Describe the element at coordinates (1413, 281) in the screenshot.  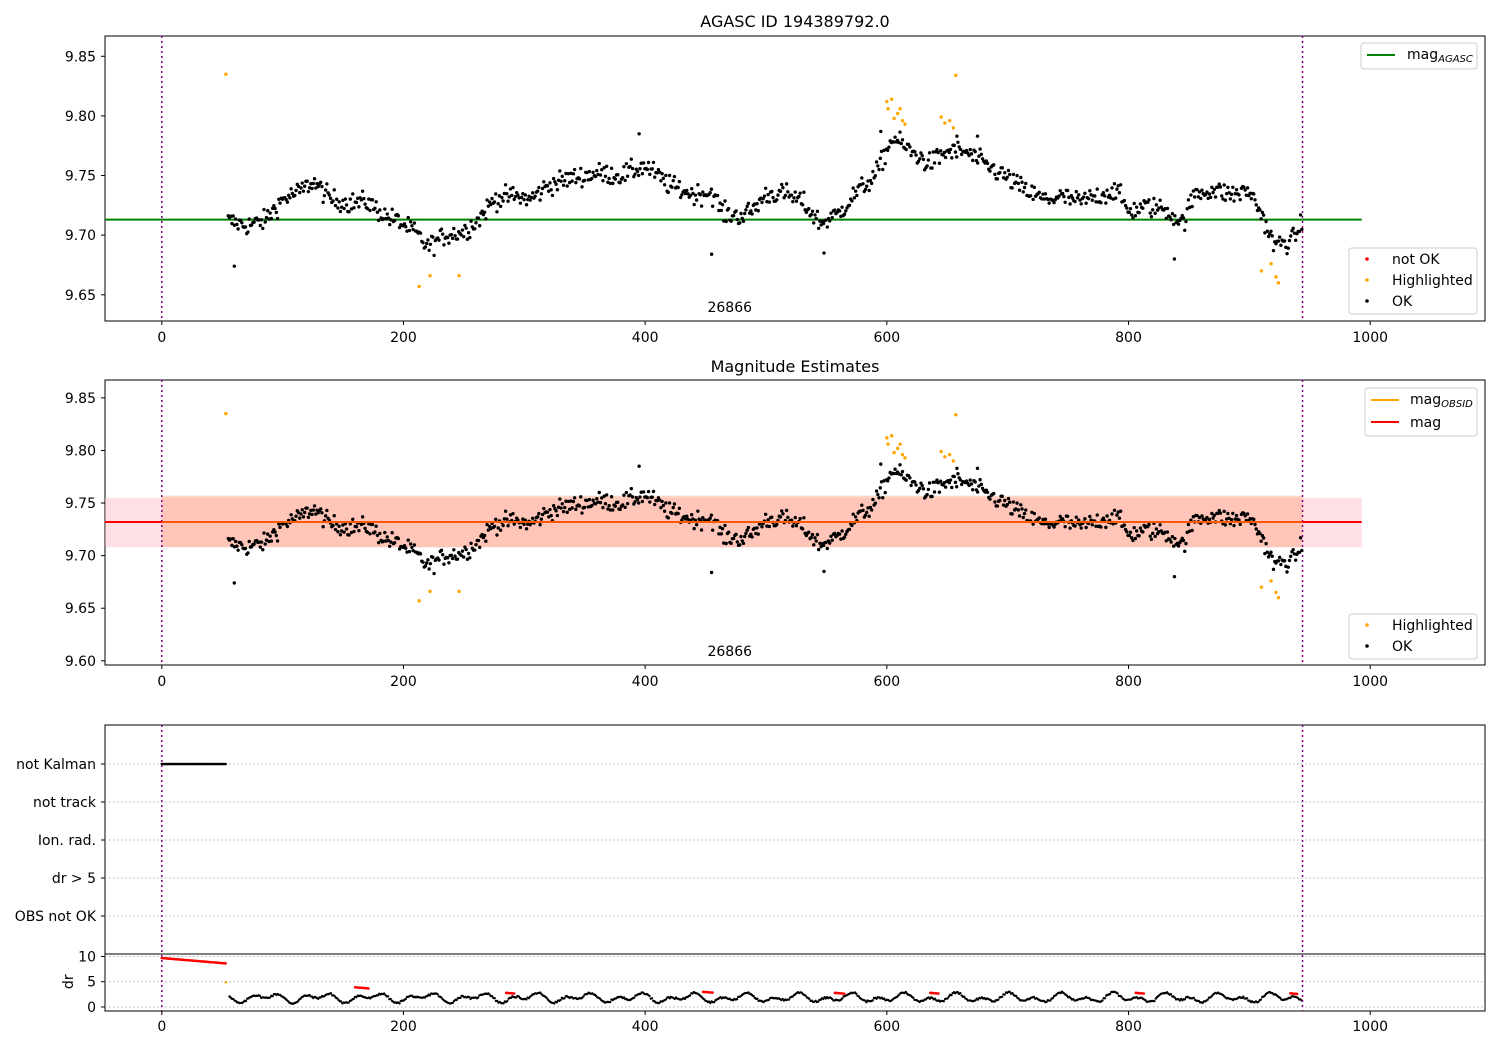
I see `legend-points: not OK Highlighted OK` at that location.